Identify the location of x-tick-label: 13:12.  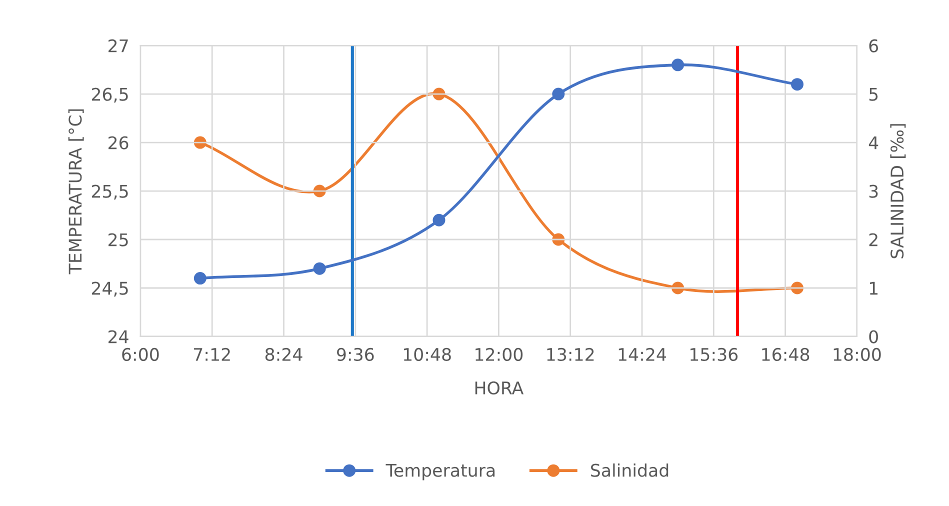
(570, 355).